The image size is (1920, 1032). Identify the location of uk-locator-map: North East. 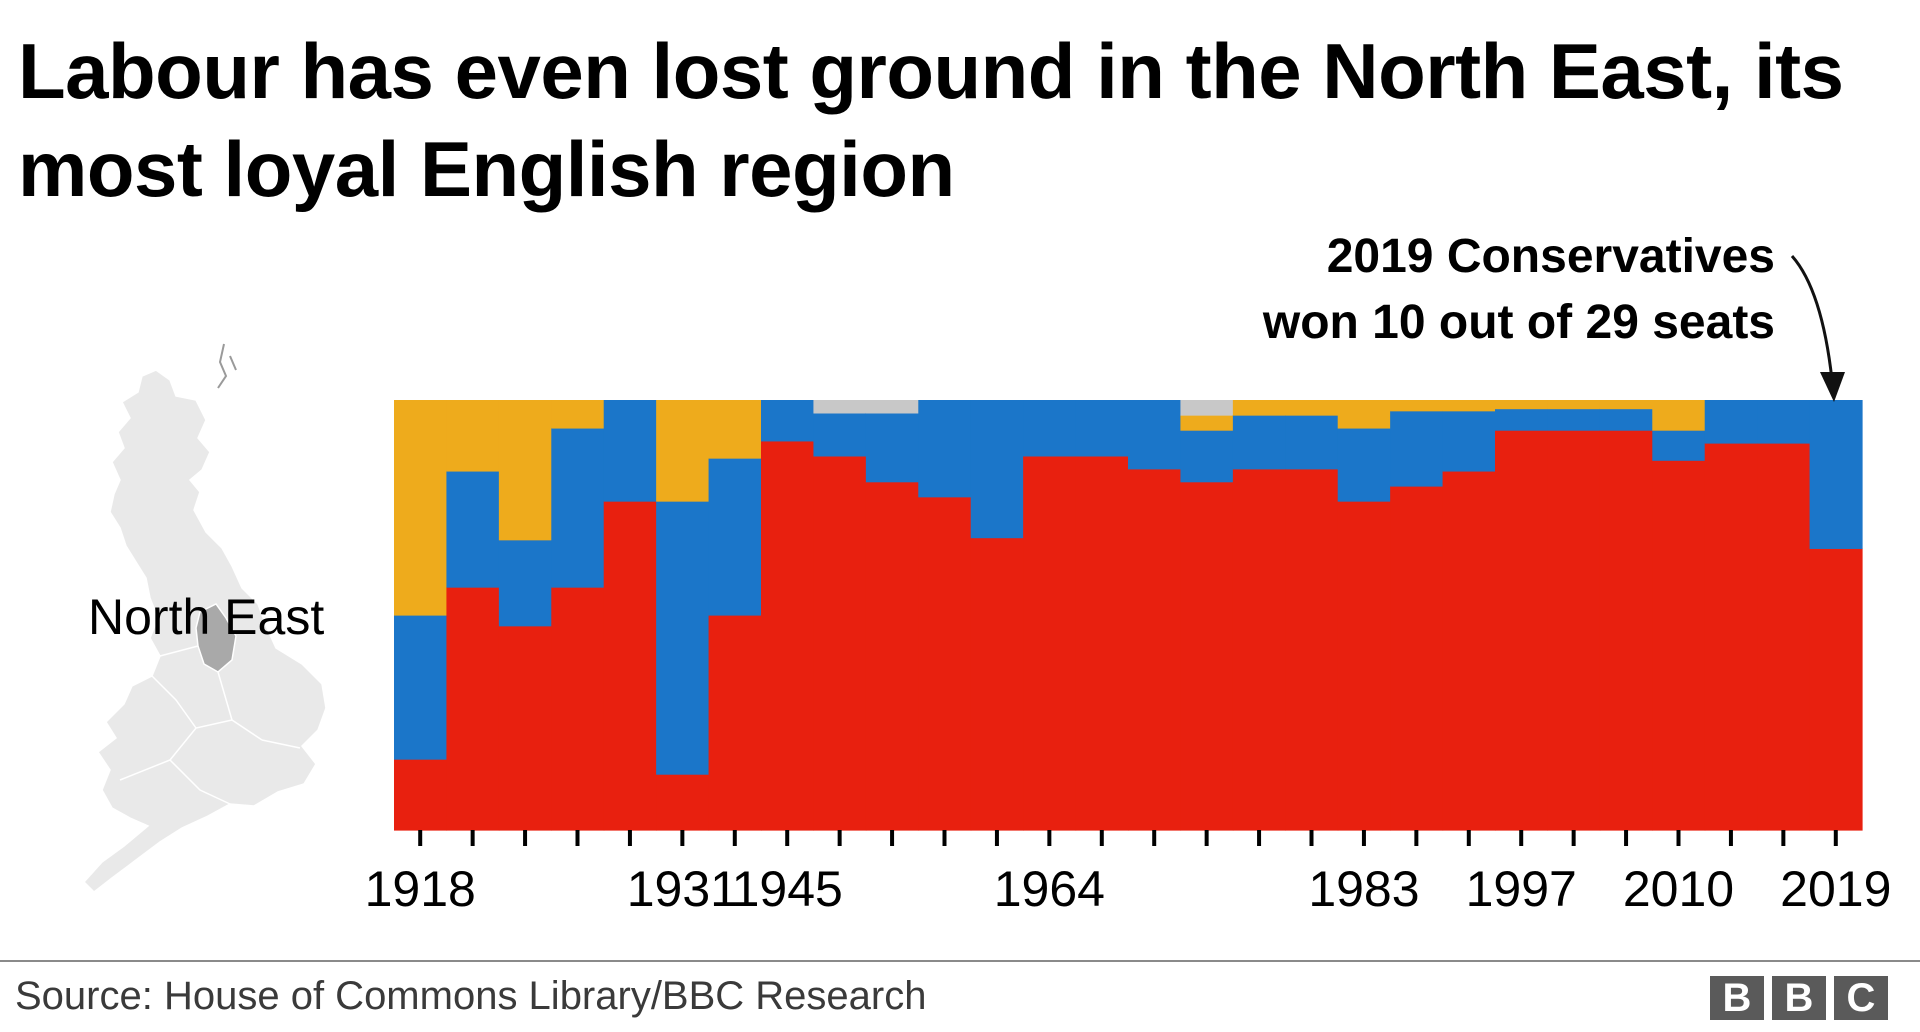
(204, 618).